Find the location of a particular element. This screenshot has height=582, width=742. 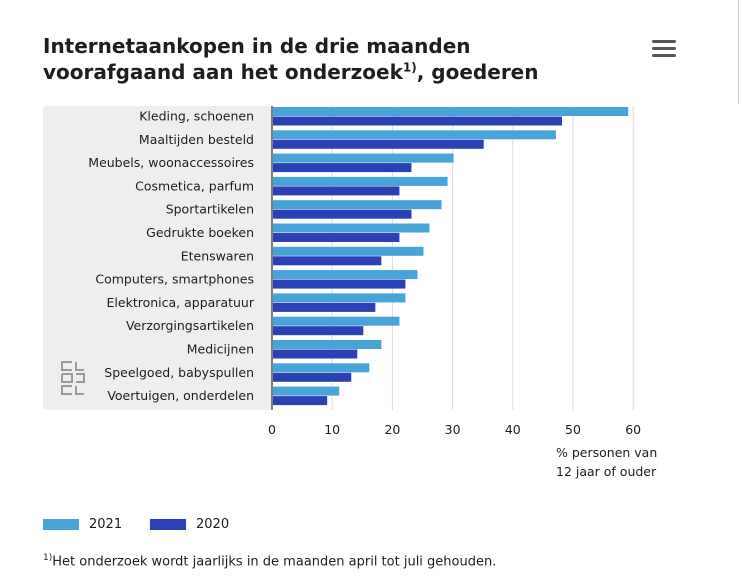

title-line-2: voorafgaand aan het onderzoek is located at coordinates (223, 72).